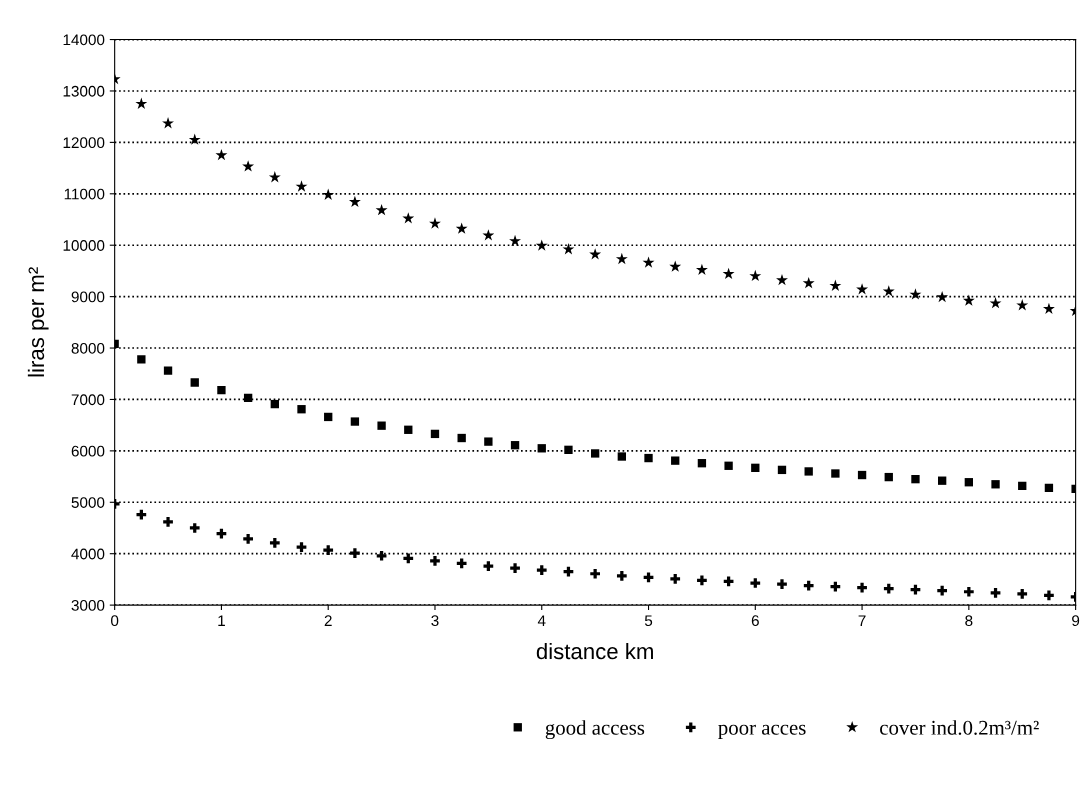 Image resolution: width=1092 pixels, height=791 pixels. Describe the element at coordinates (648, 621) in the screenshot. I see `x-tick-label: 5` at that location.